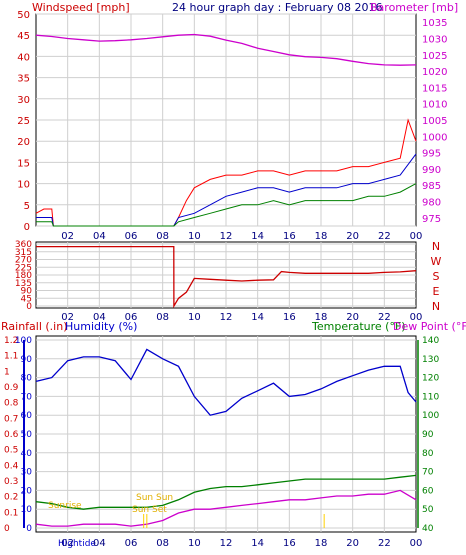 This screenshot has height=555, width=466. I want to click on temp-tick-label: 40, so click(428, 529).